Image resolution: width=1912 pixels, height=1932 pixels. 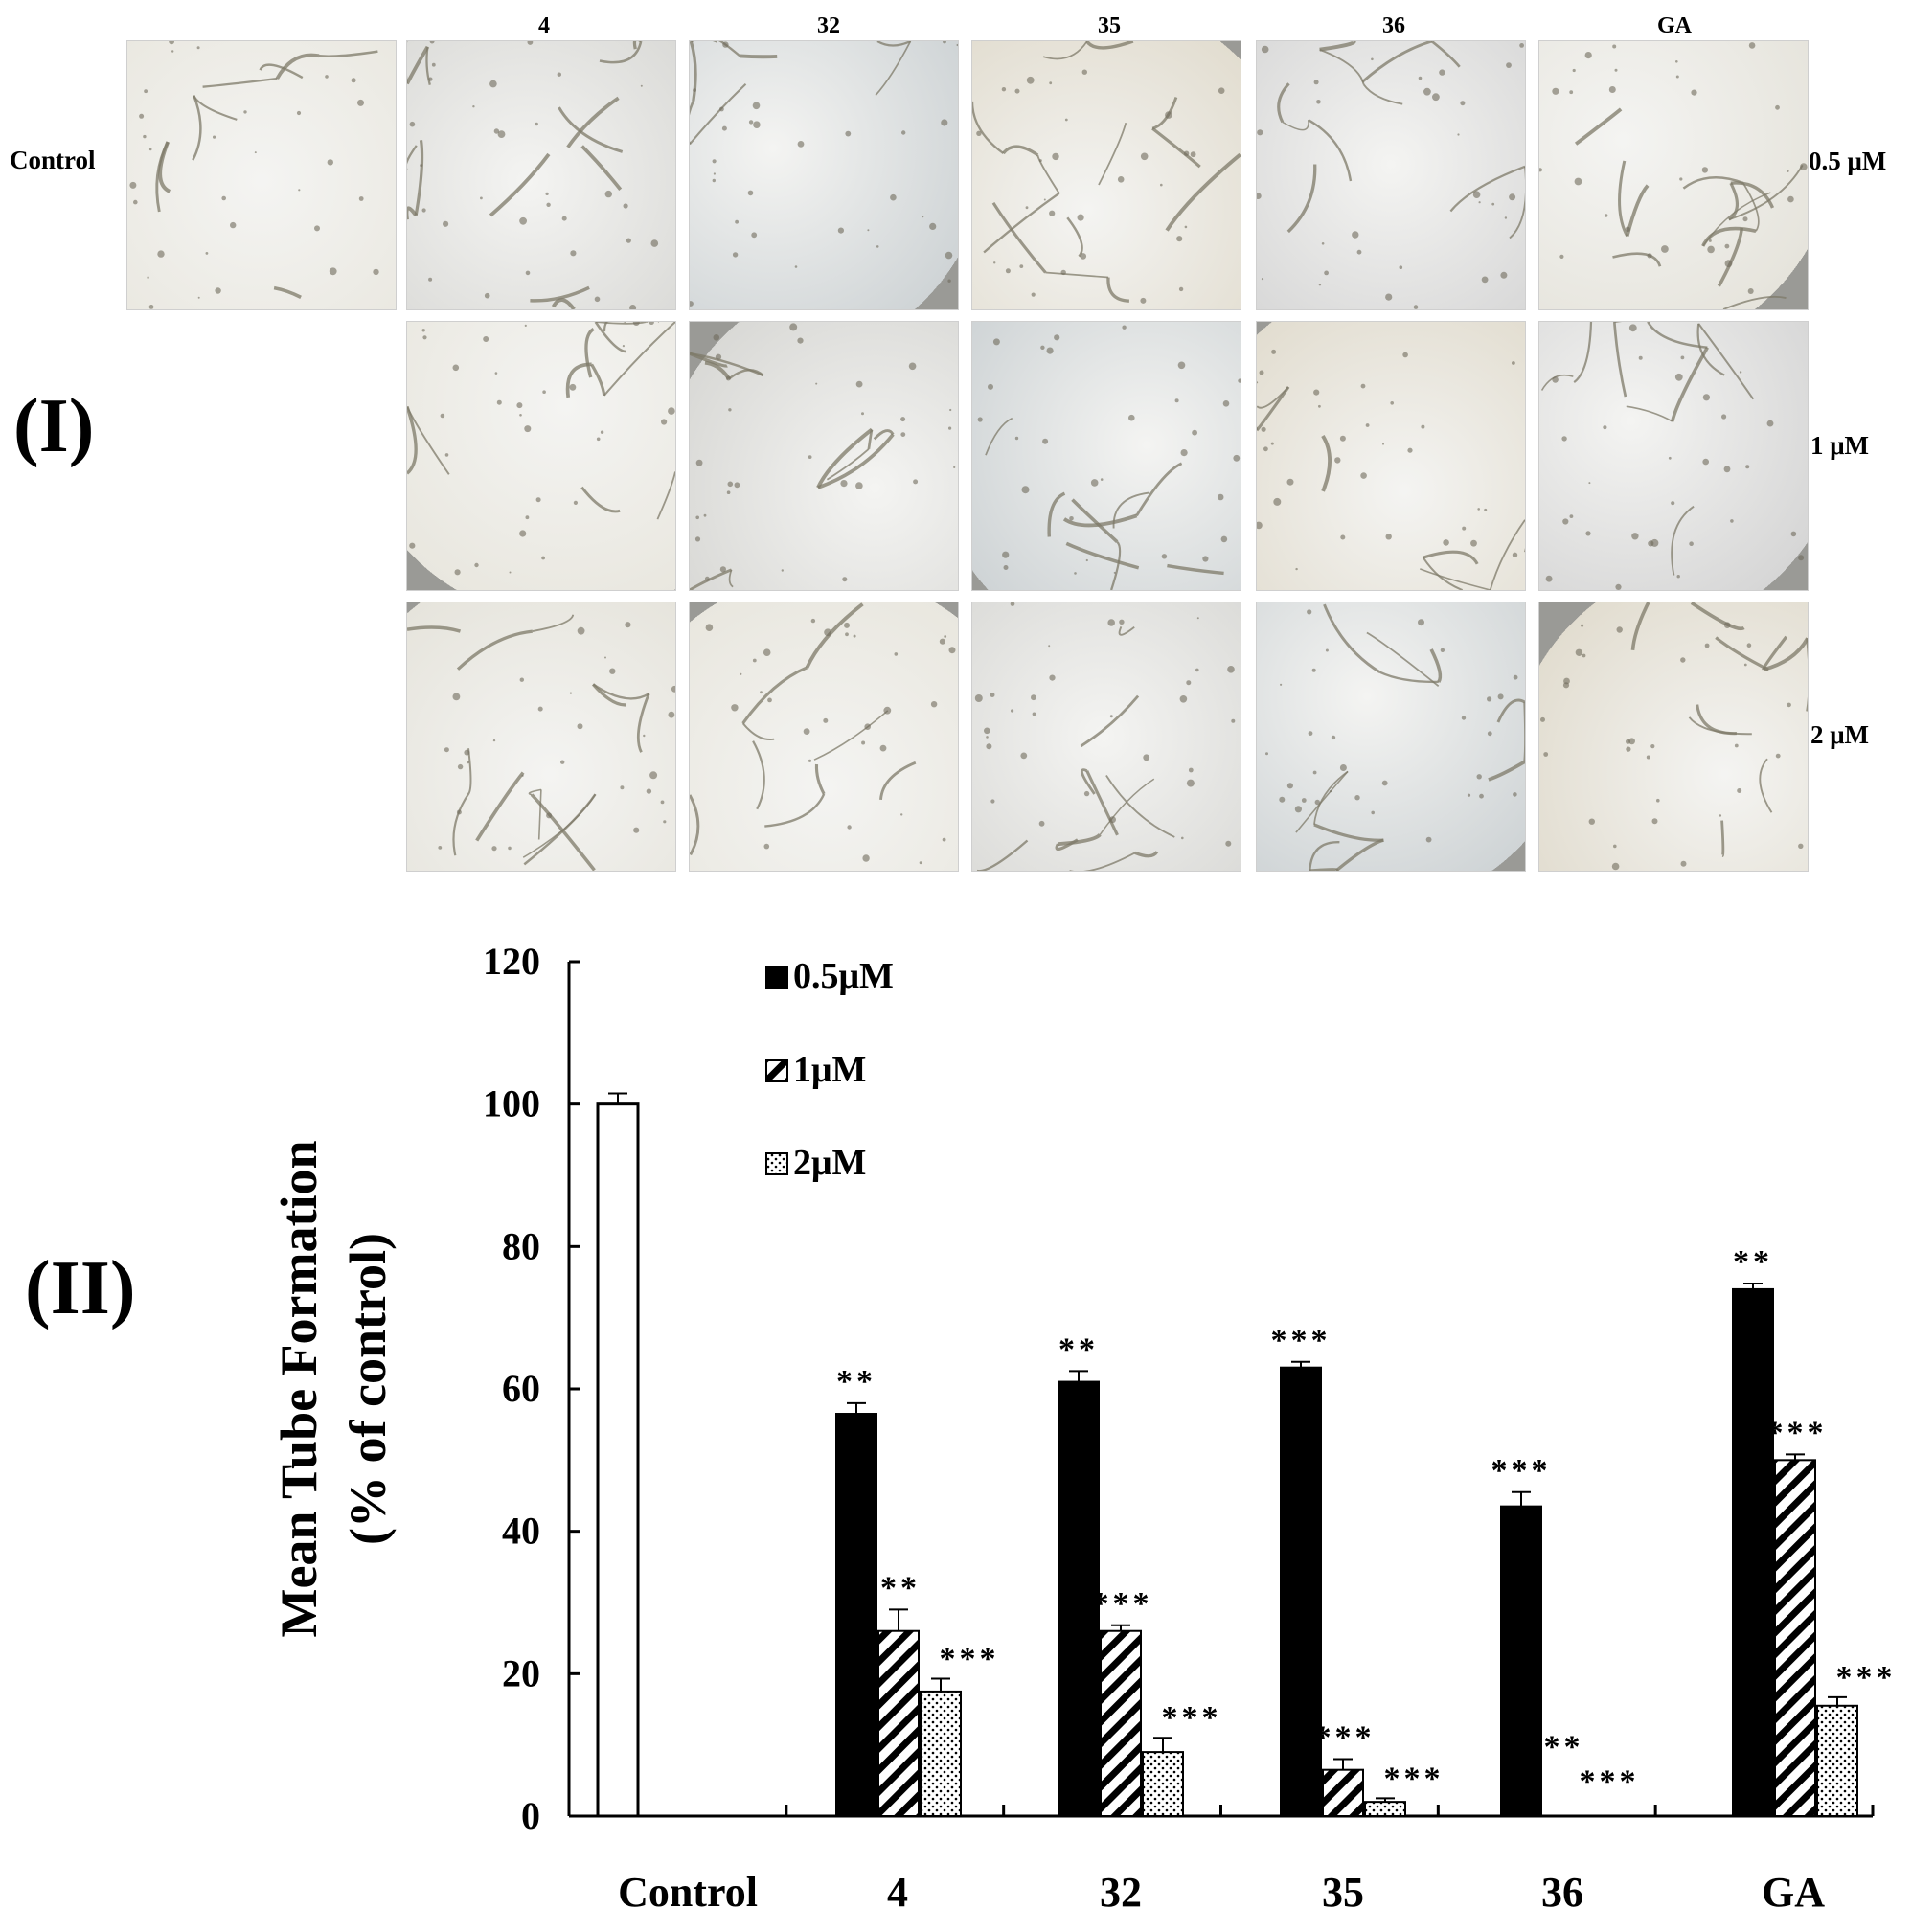 What do you see at coordinates (824, 175) in the screenshot?
I see `micrograph-32-0-5um` at bounding box center [824, 175].